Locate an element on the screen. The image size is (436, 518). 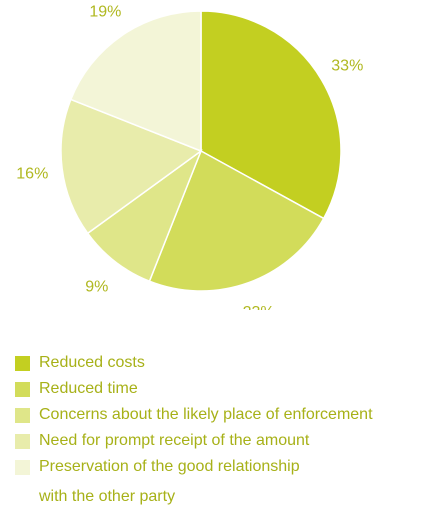
pie-value-label-place-of-enforcement: 9% is located at coordinates (96, 286).